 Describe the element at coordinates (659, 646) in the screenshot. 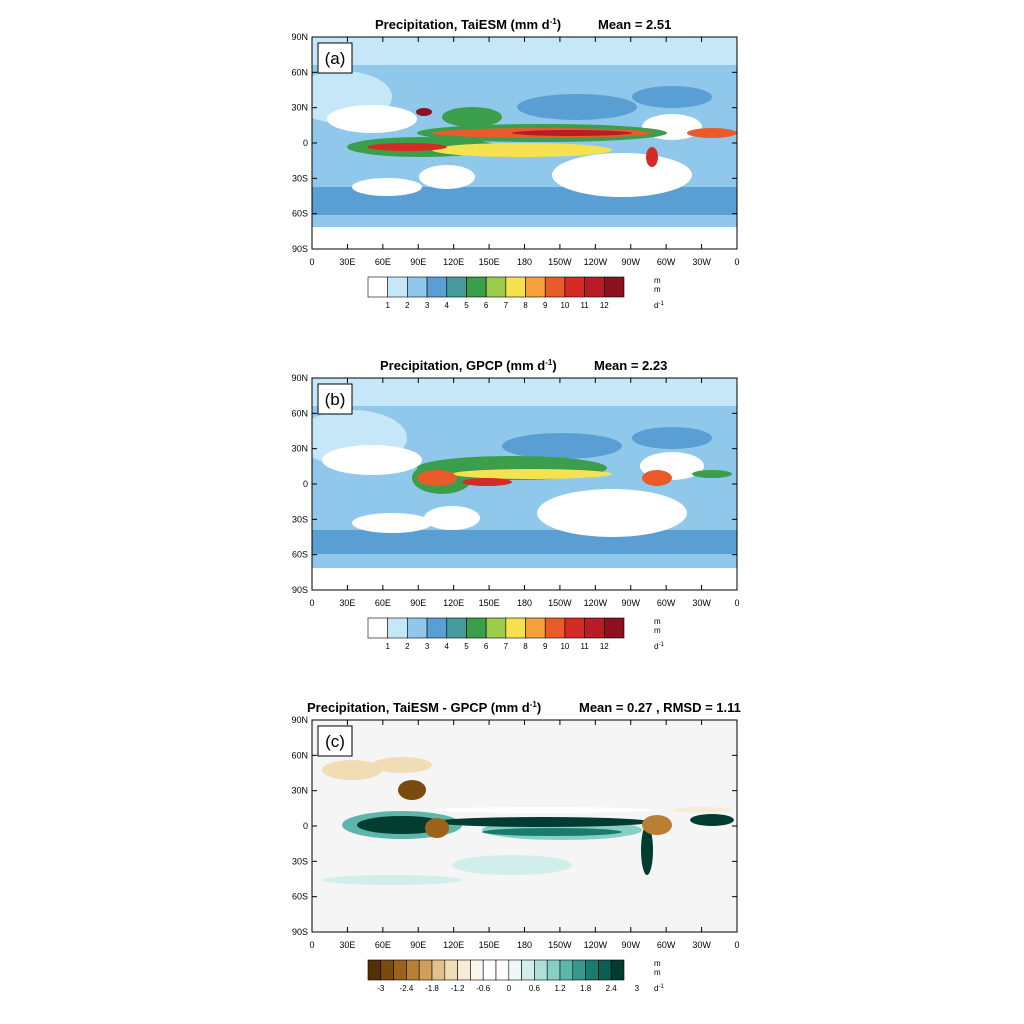

I see `panel-b-colorbar-unit: d-1` at that location.